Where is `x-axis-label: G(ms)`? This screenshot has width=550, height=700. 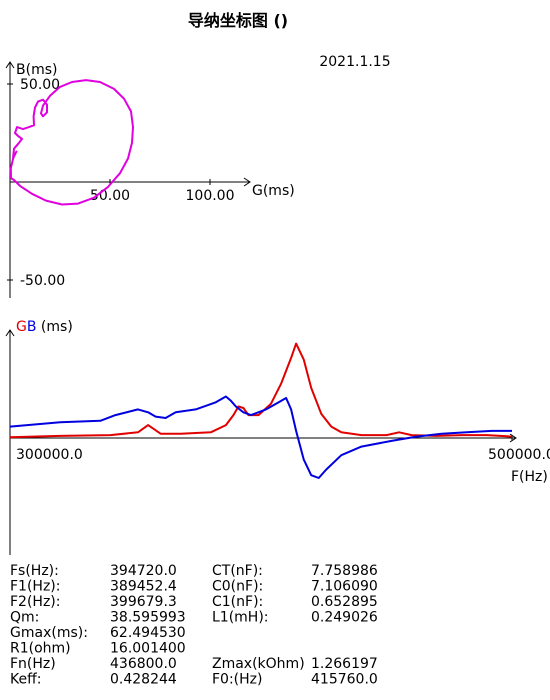 x-axis-label: G(ms) is located at coordinates (273, 191).